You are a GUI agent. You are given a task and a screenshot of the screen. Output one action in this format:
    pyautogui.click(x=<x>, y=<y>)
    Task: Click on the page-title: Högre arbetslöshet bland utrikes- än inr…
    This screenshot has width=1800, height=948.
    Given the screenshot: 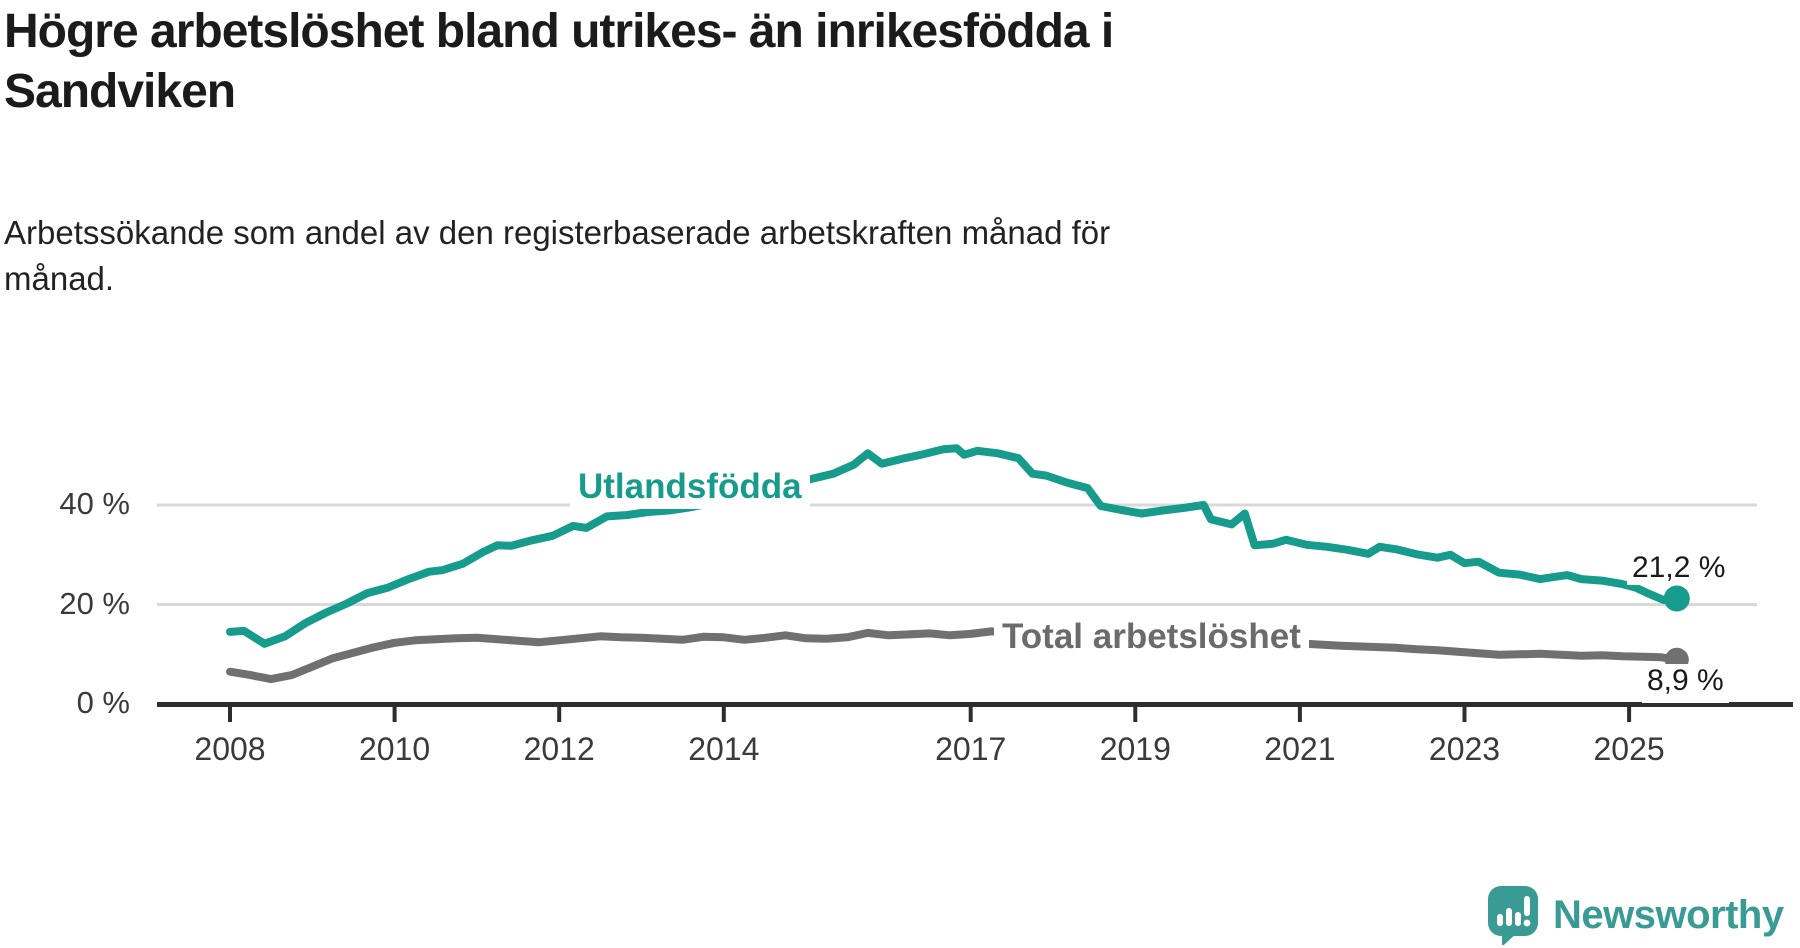 What is the action you would take?
    pyautogui.click(x=559, y=61)
    